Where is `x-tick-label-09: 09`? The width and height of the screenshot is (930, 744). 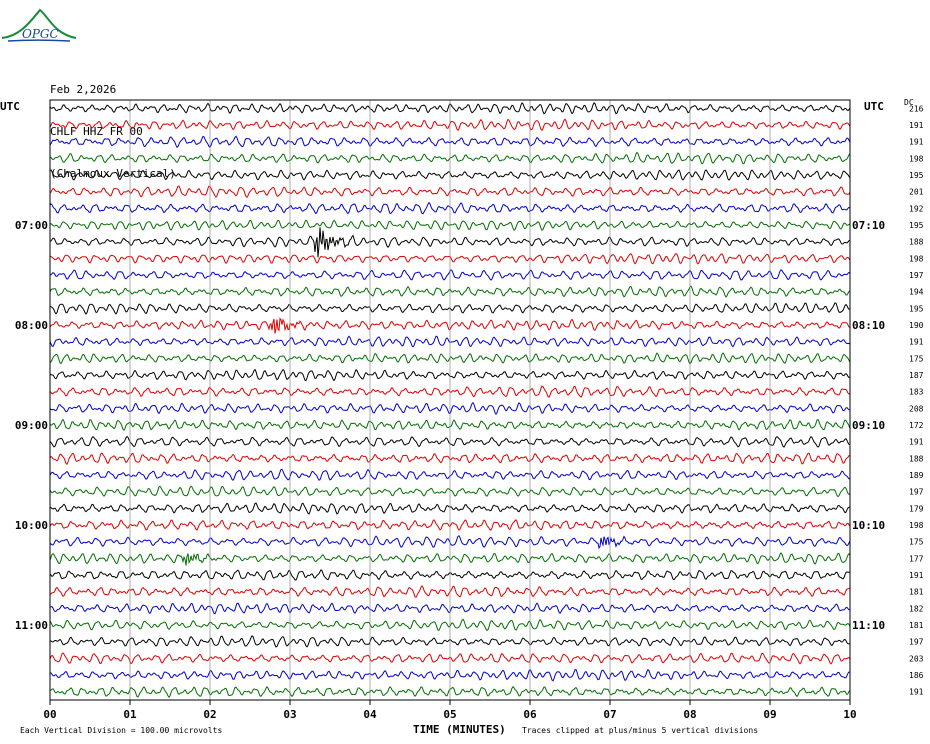 x-tick-label-09: 09 is located at coordinates (769, 714).